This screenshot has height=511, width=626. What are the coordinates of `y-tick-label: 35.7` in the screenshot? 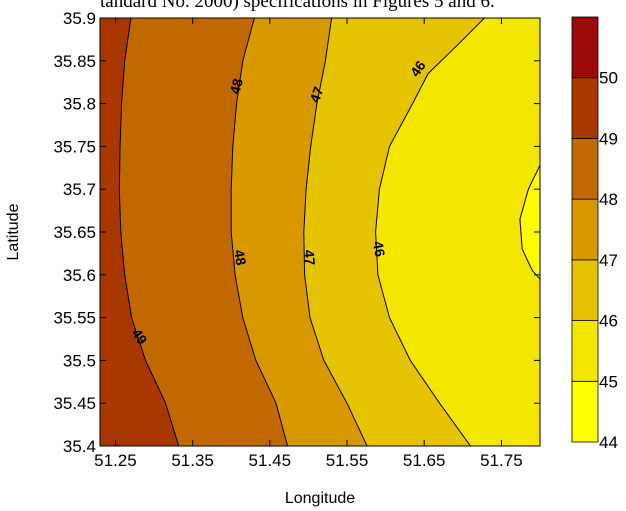 It's located at (79, 189).